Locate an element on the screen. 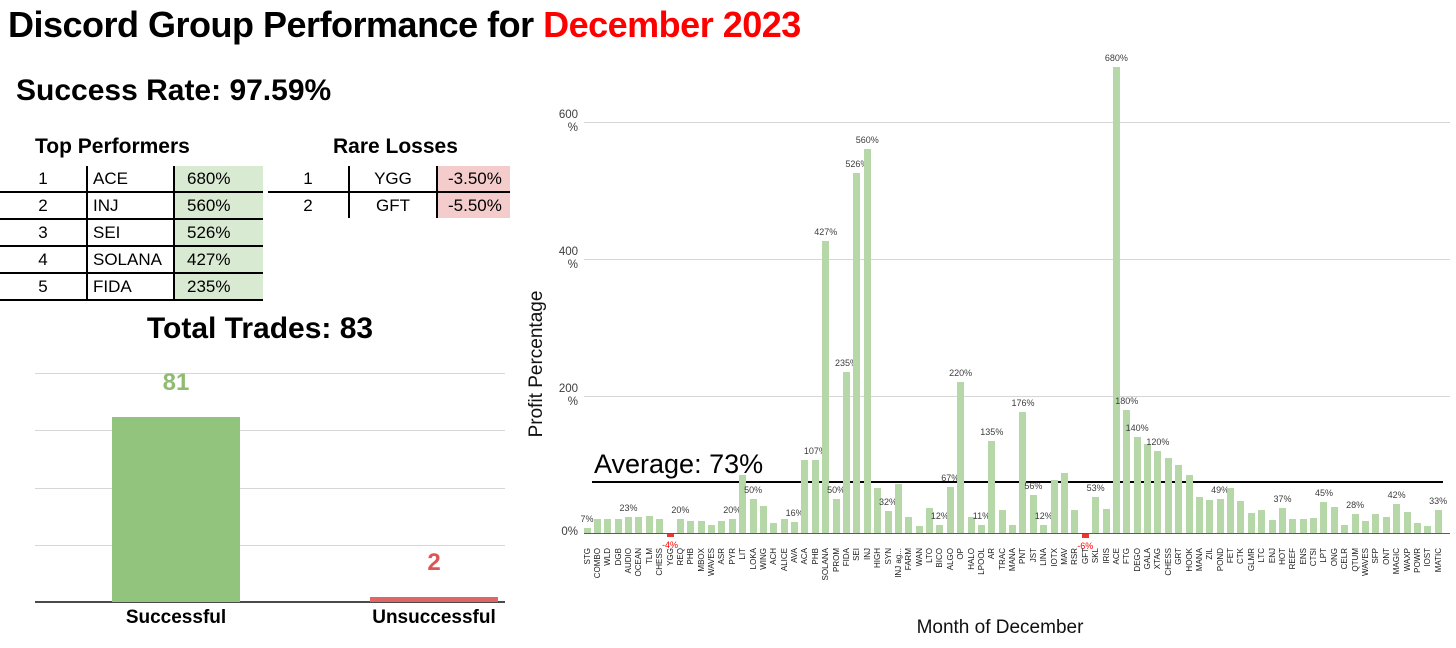  success-rate-text: Success Rate: 97.59% is located at coordinates (174, 90).